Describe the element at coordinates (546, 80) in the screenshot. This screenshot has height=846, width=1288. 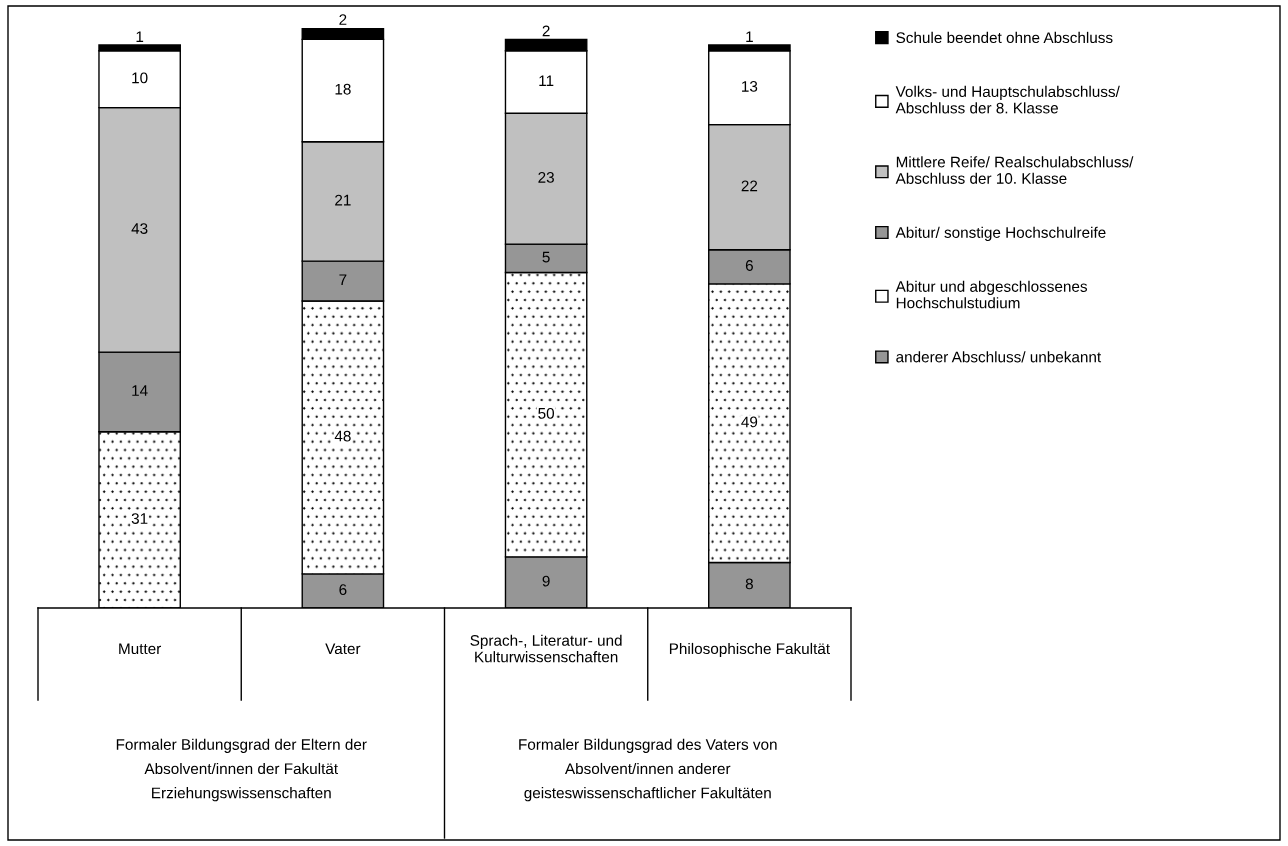
I see `data-label: 11` at that location.